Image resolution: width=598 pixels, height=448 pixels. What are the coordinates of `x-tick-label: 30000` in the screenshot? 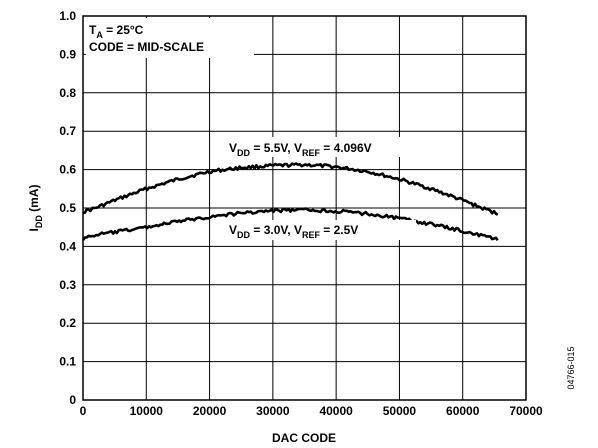 It's located at (273, 411).